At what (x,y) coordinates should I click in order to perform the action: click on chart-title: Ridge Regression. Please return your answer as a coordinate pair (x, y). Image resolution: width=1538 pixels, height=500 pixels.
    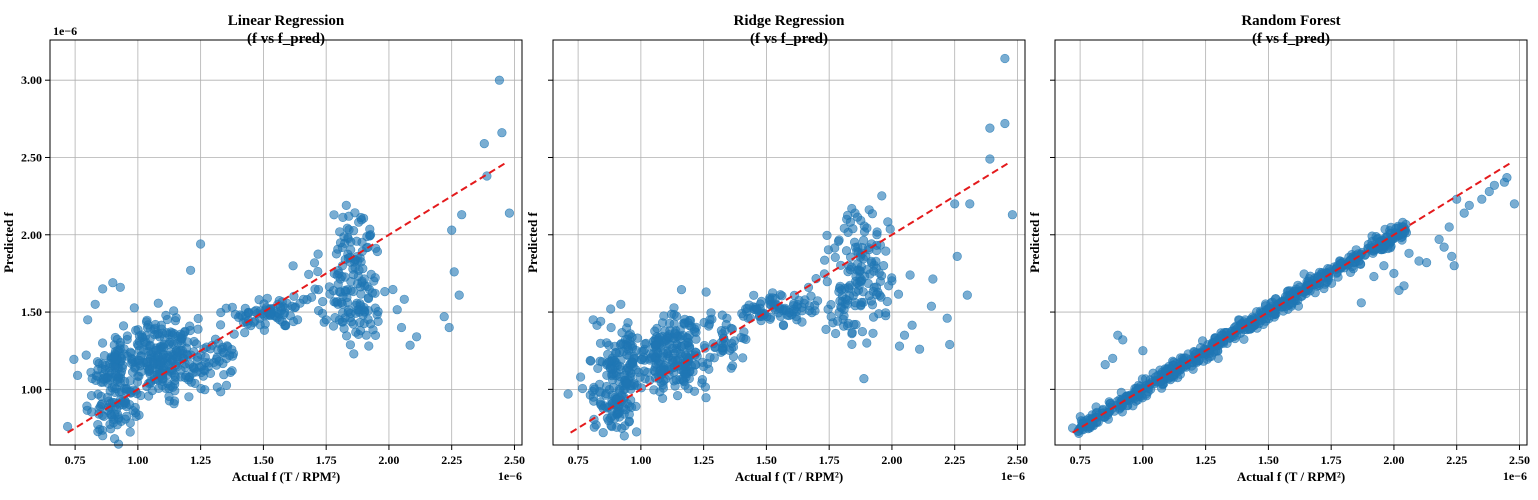
    Looking at the image, I should click on (790, 21).